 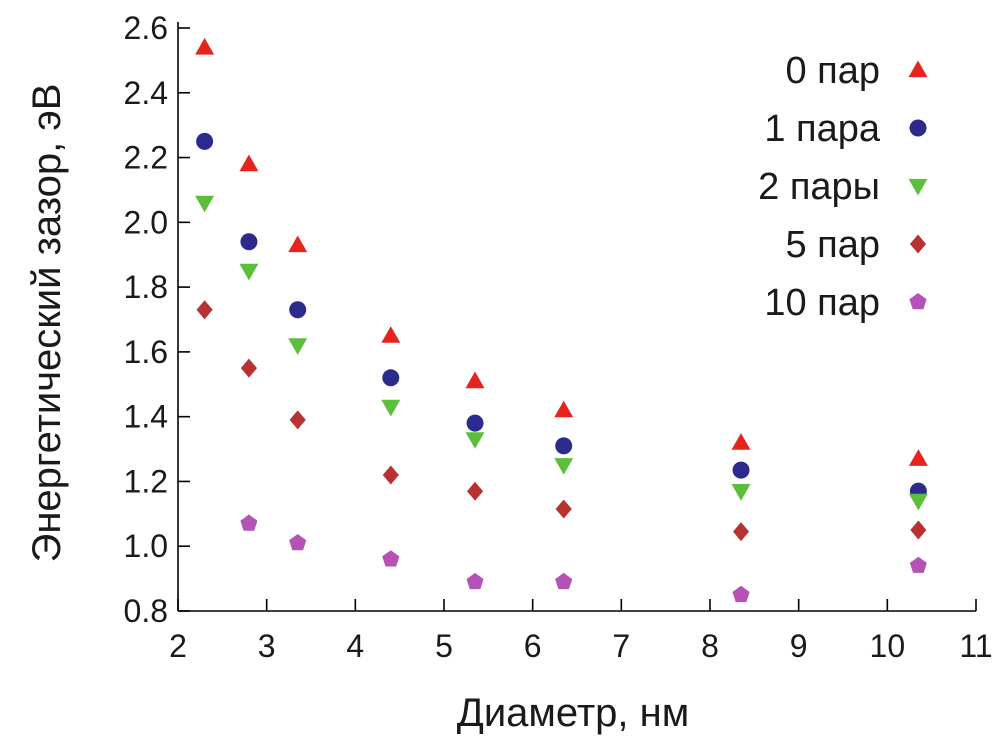 What do you see at coordinates (832, 71) in the screenshot?
I see `legend-label: 0 пар` at bounding box center [832, 71].